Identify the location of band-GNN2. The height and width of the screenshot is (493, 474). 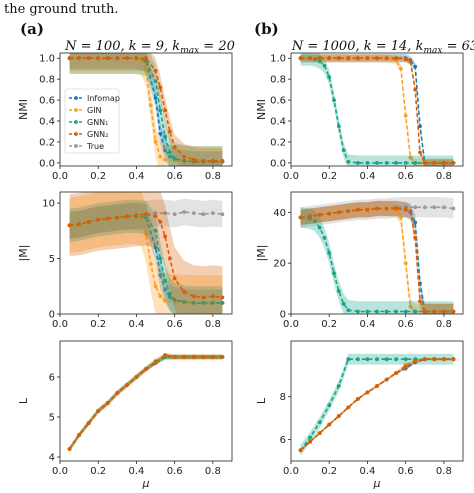
(146, 253).